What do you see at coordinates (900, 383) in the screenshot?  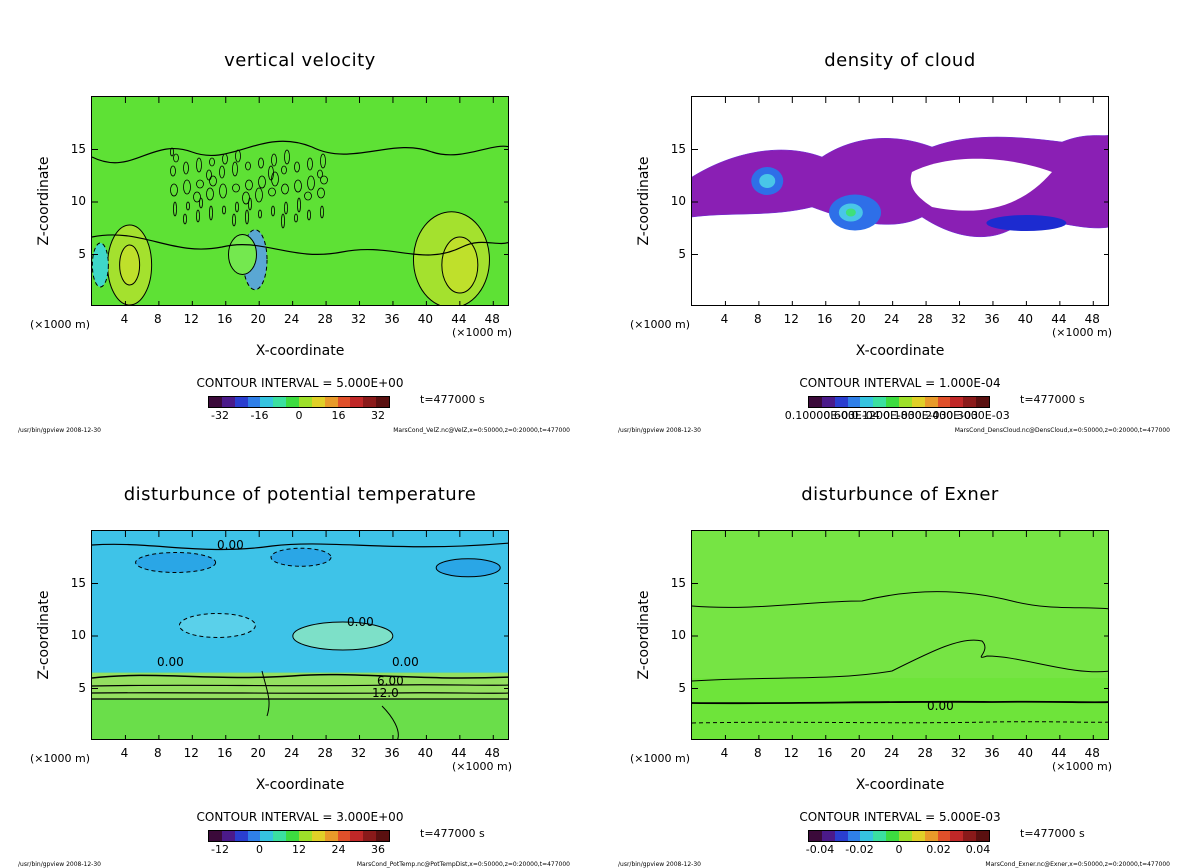 I see `contour-interval: CONTOUR INTERVAL = 1.000E-04` at bounding box center [900, 383].